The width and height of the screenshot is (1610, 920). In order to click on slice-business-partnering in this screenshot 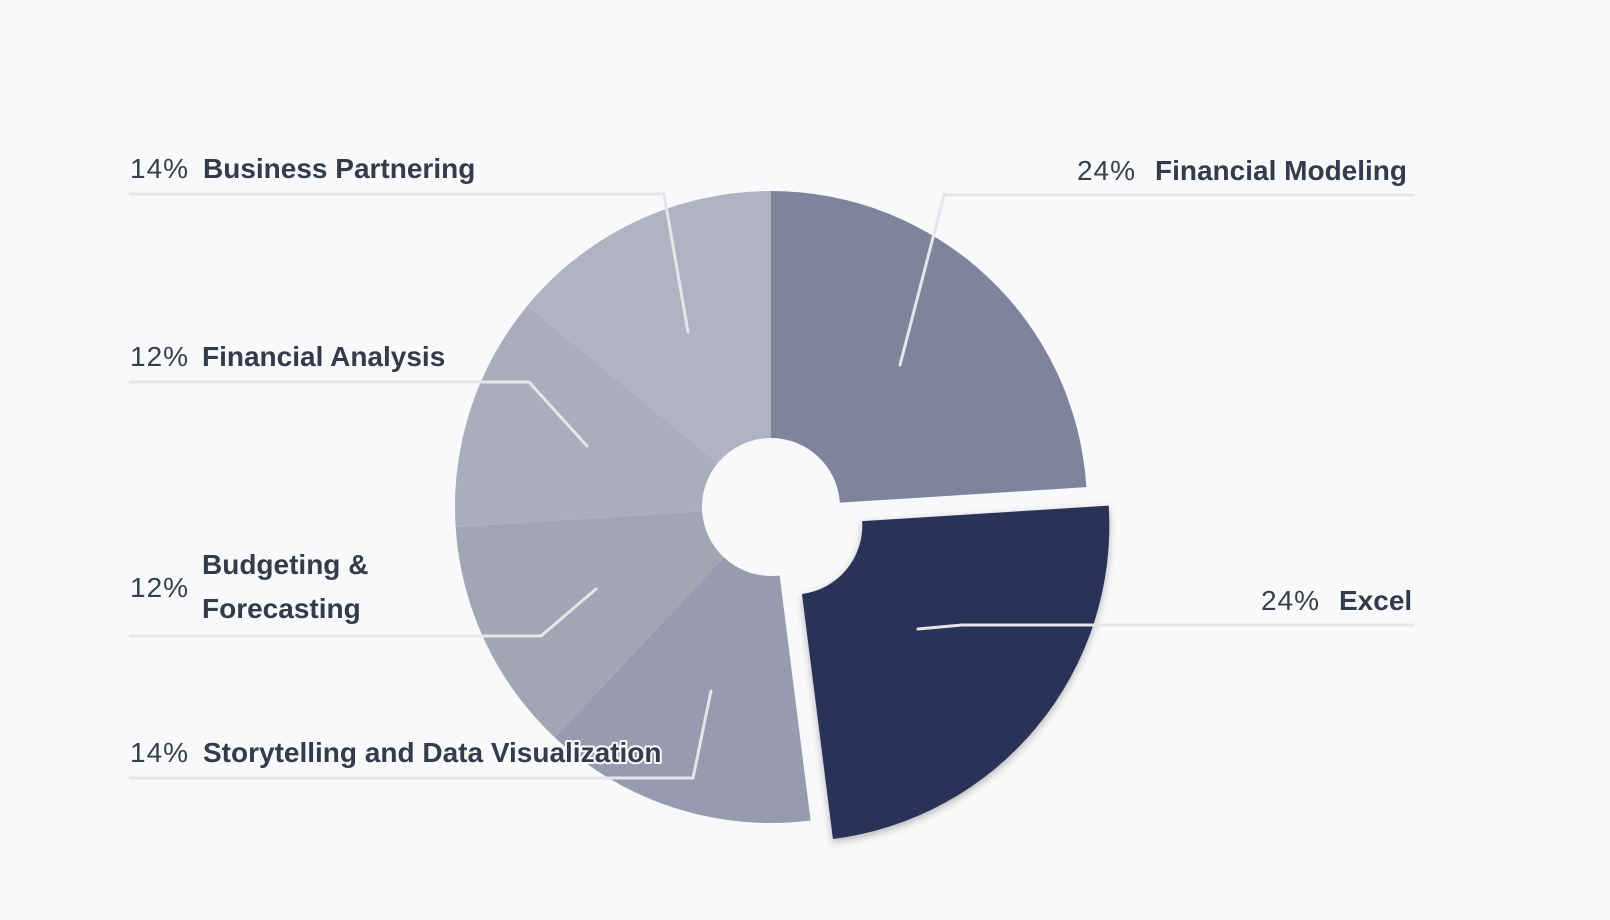, I will do `click(649, 327)`.